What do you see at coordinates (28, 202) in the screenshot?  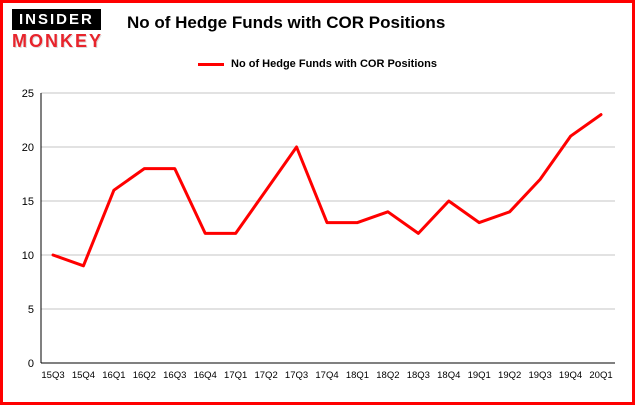 I see `y-tick-label: 15` at bounding box center [28, 202].